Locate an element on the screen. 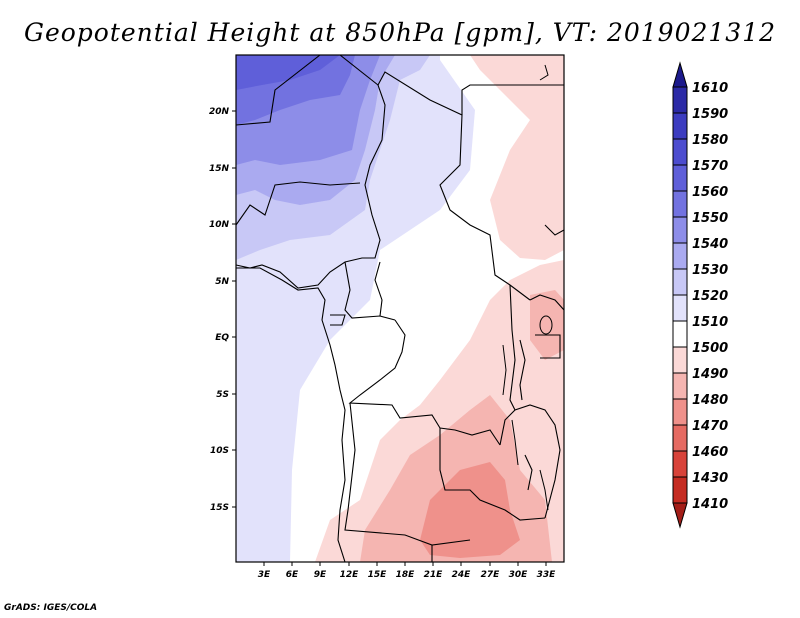 This screenshot has height=618, width=800. colorbar-label: 1610 is located at coordinates (710, 88).